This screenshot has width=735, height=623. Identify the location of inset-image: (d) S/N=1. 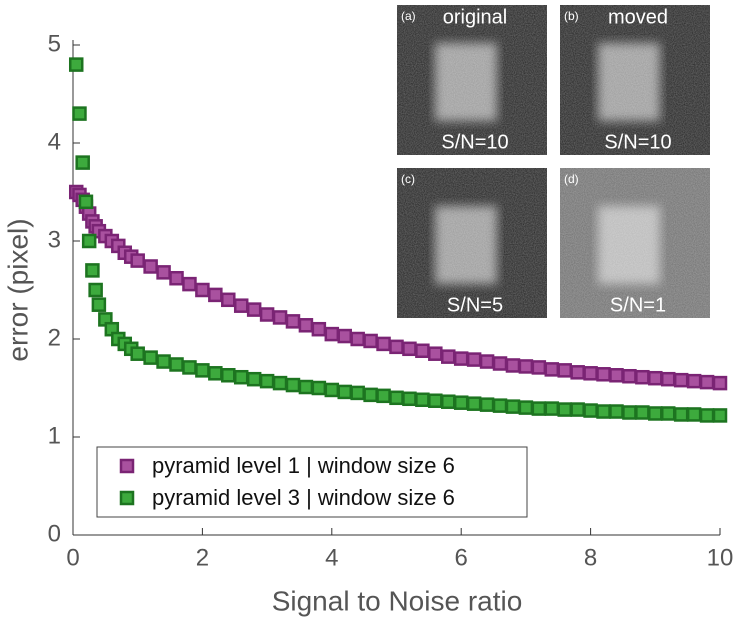
(635, 243).